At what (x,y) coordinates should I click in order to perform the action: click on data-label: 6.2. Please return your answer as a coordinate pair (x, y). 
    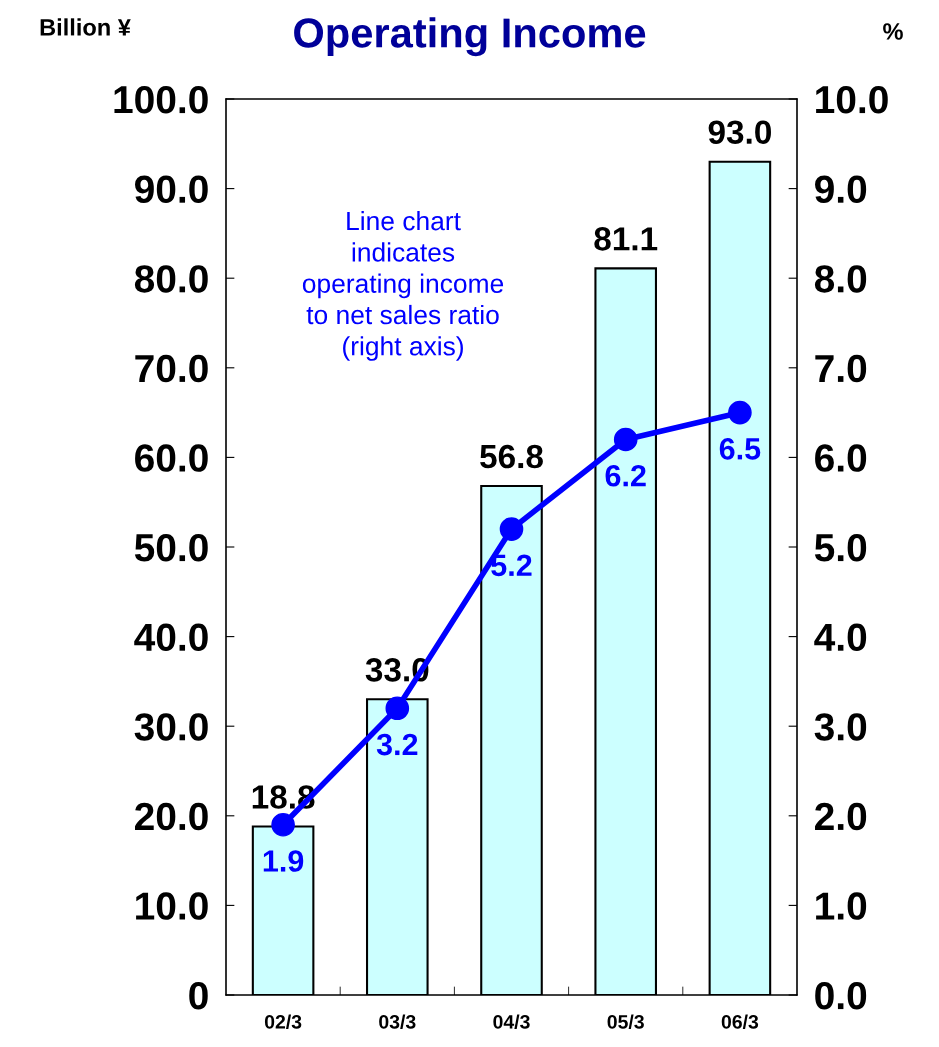
    Looking at the image, I should click on (625, 475).